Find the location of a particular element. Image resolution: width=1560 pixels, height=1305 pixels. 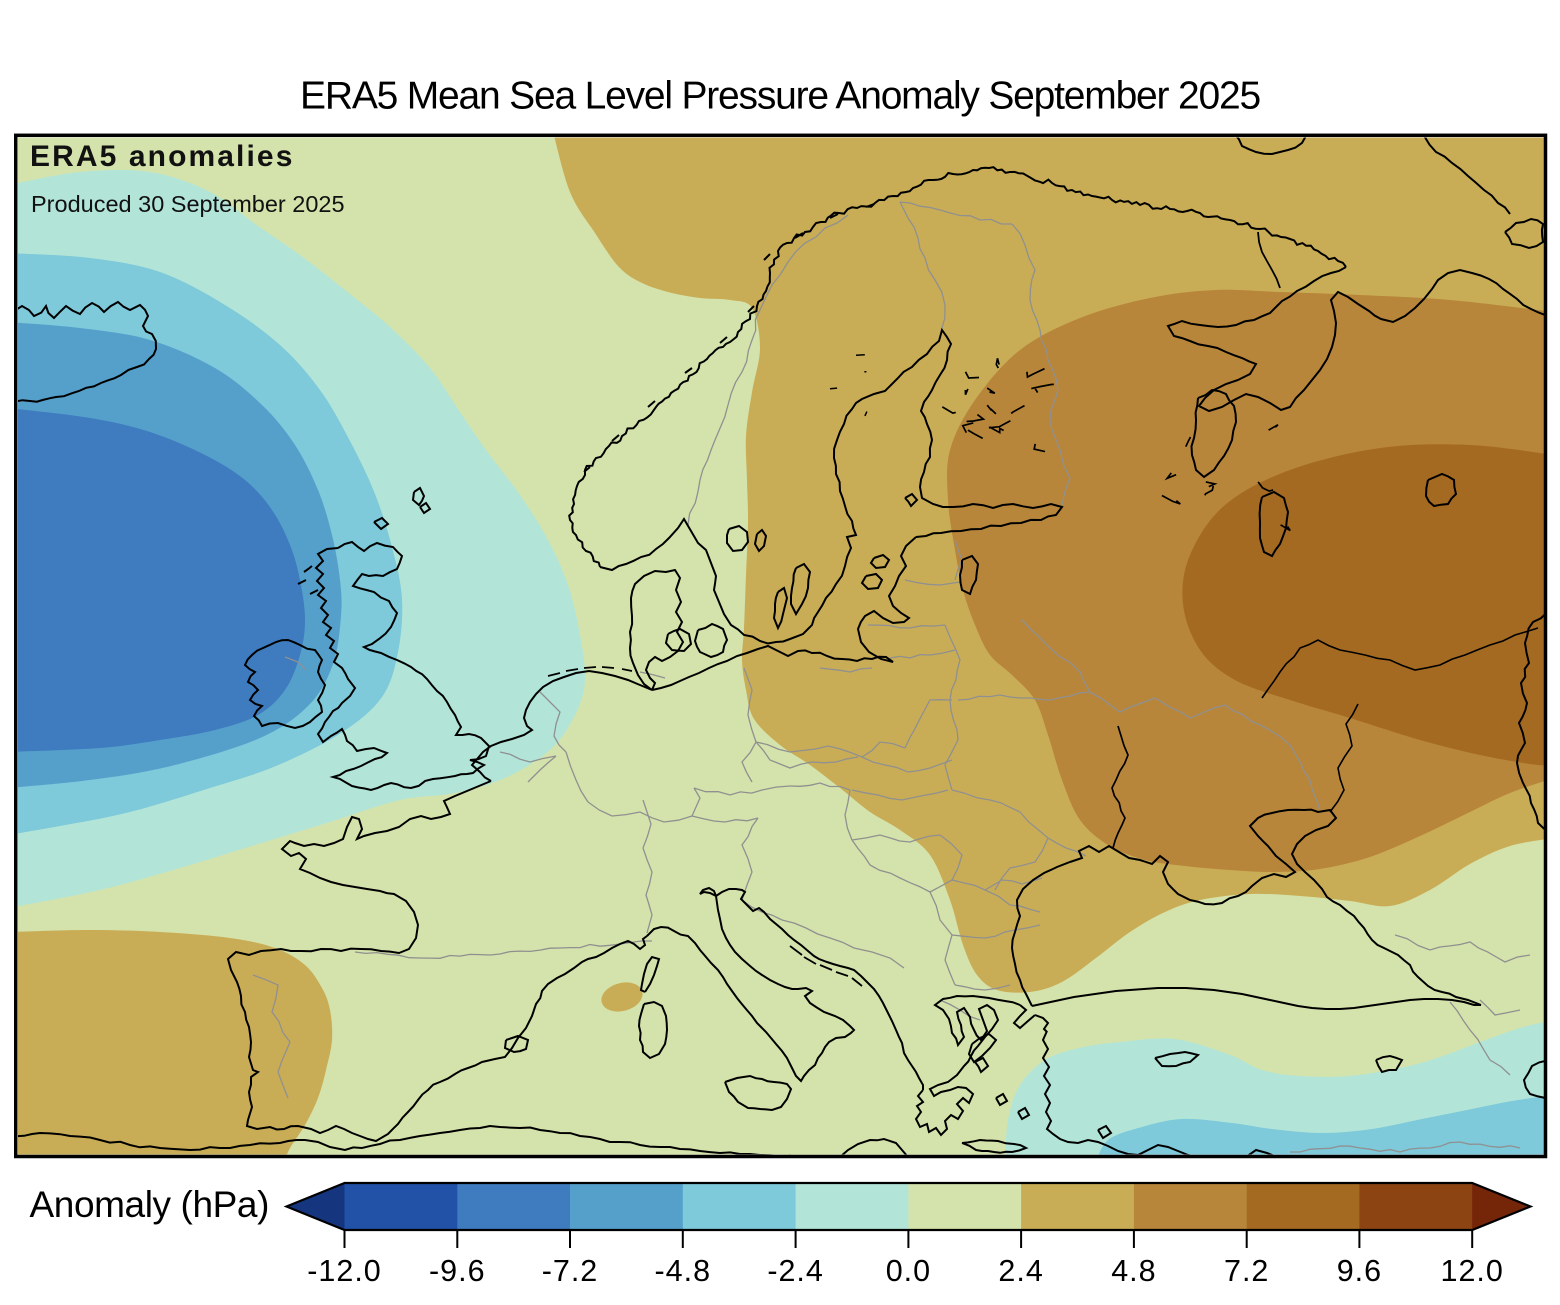

svg-text: -2.4 is located at coordinates (795, 1271).